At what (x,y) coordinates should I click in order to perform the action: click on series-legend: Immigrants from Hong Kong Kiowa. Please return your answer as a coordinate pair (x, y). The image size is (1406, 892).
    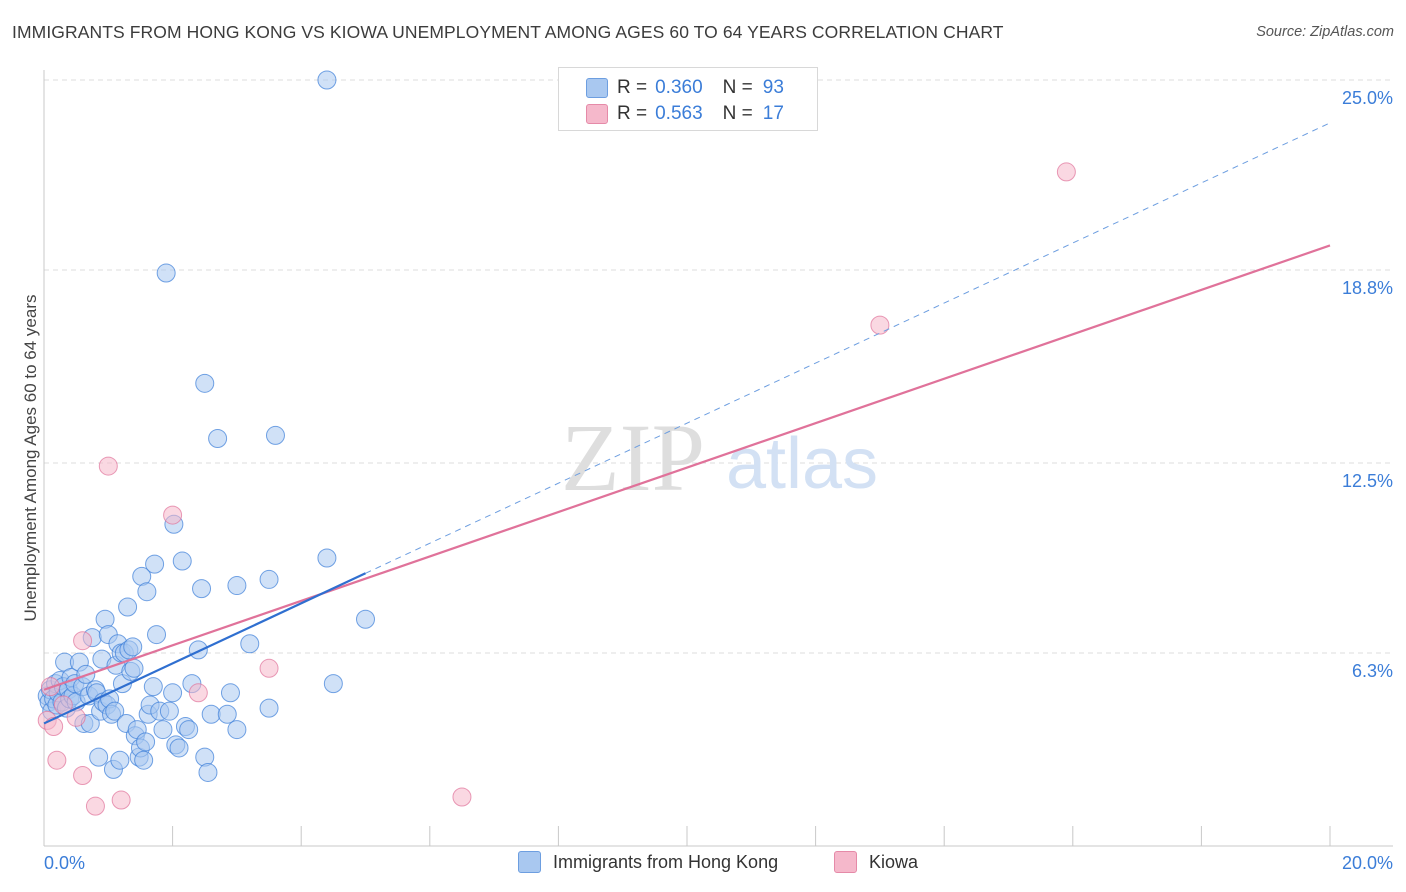
    Looking at the image, I should click on (703, 864).